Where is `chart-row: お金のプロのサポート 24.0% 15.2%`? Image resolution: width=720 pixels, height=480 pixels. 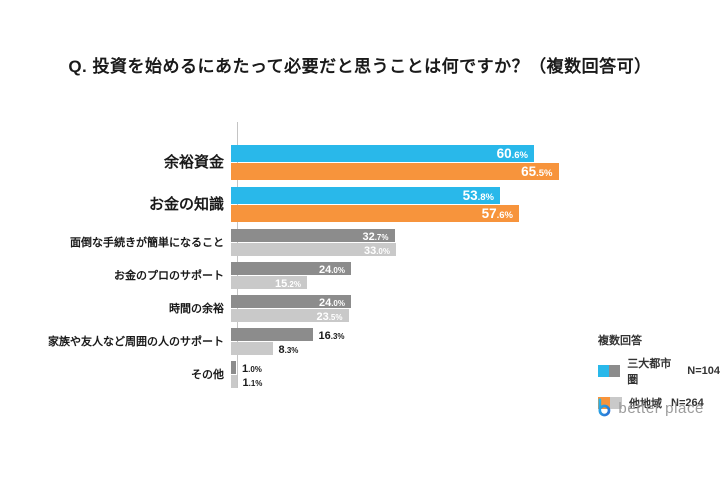 chart-row: お金のプロのサポート 24.0% 15.2% is located at coordinates (360, 276).